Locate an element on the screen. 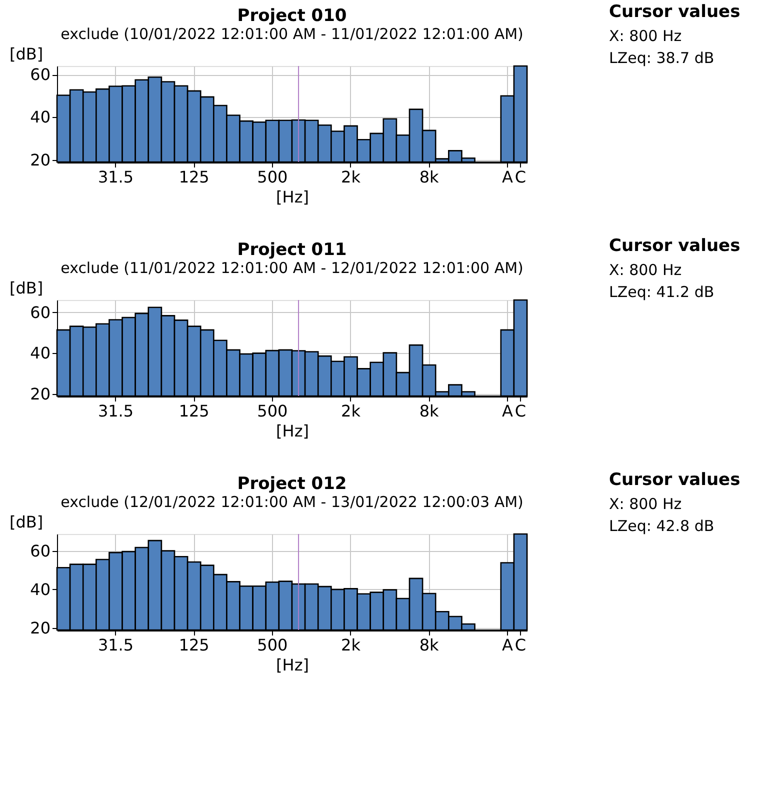 The width and height of the screenshot is (777, 805). chart-title: Project 010 is located at coordinates (292, 16).